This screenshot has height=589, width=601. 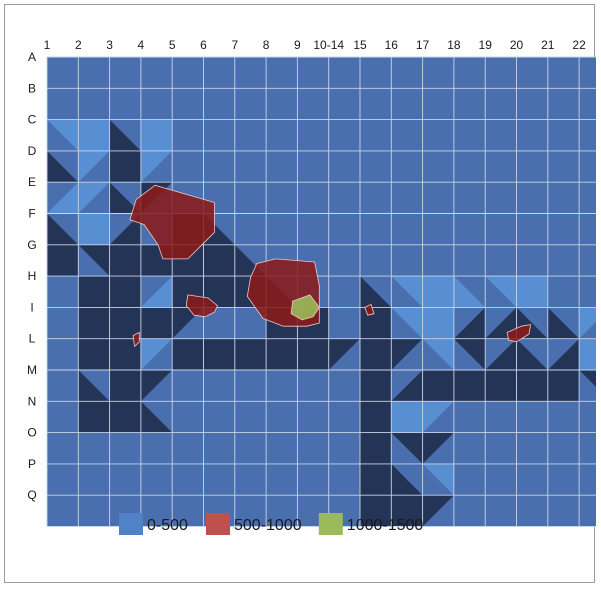 I want to click on legend-label: 1000-1500, so click(x=385, y=525).